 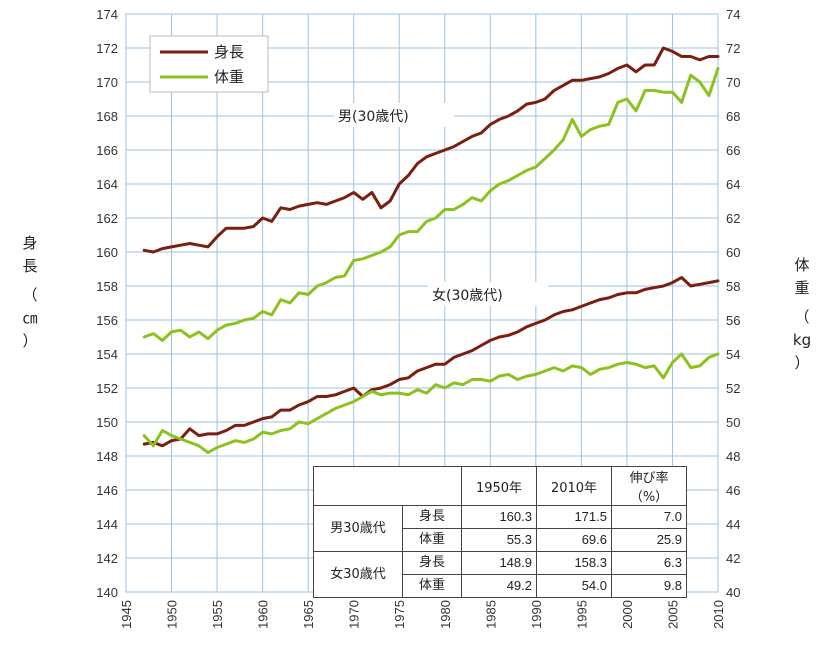 What do you see at coordinates (718, 614) in the screenshot?
I see `x-tick-label: 2010` at bounding box center [718, 614].